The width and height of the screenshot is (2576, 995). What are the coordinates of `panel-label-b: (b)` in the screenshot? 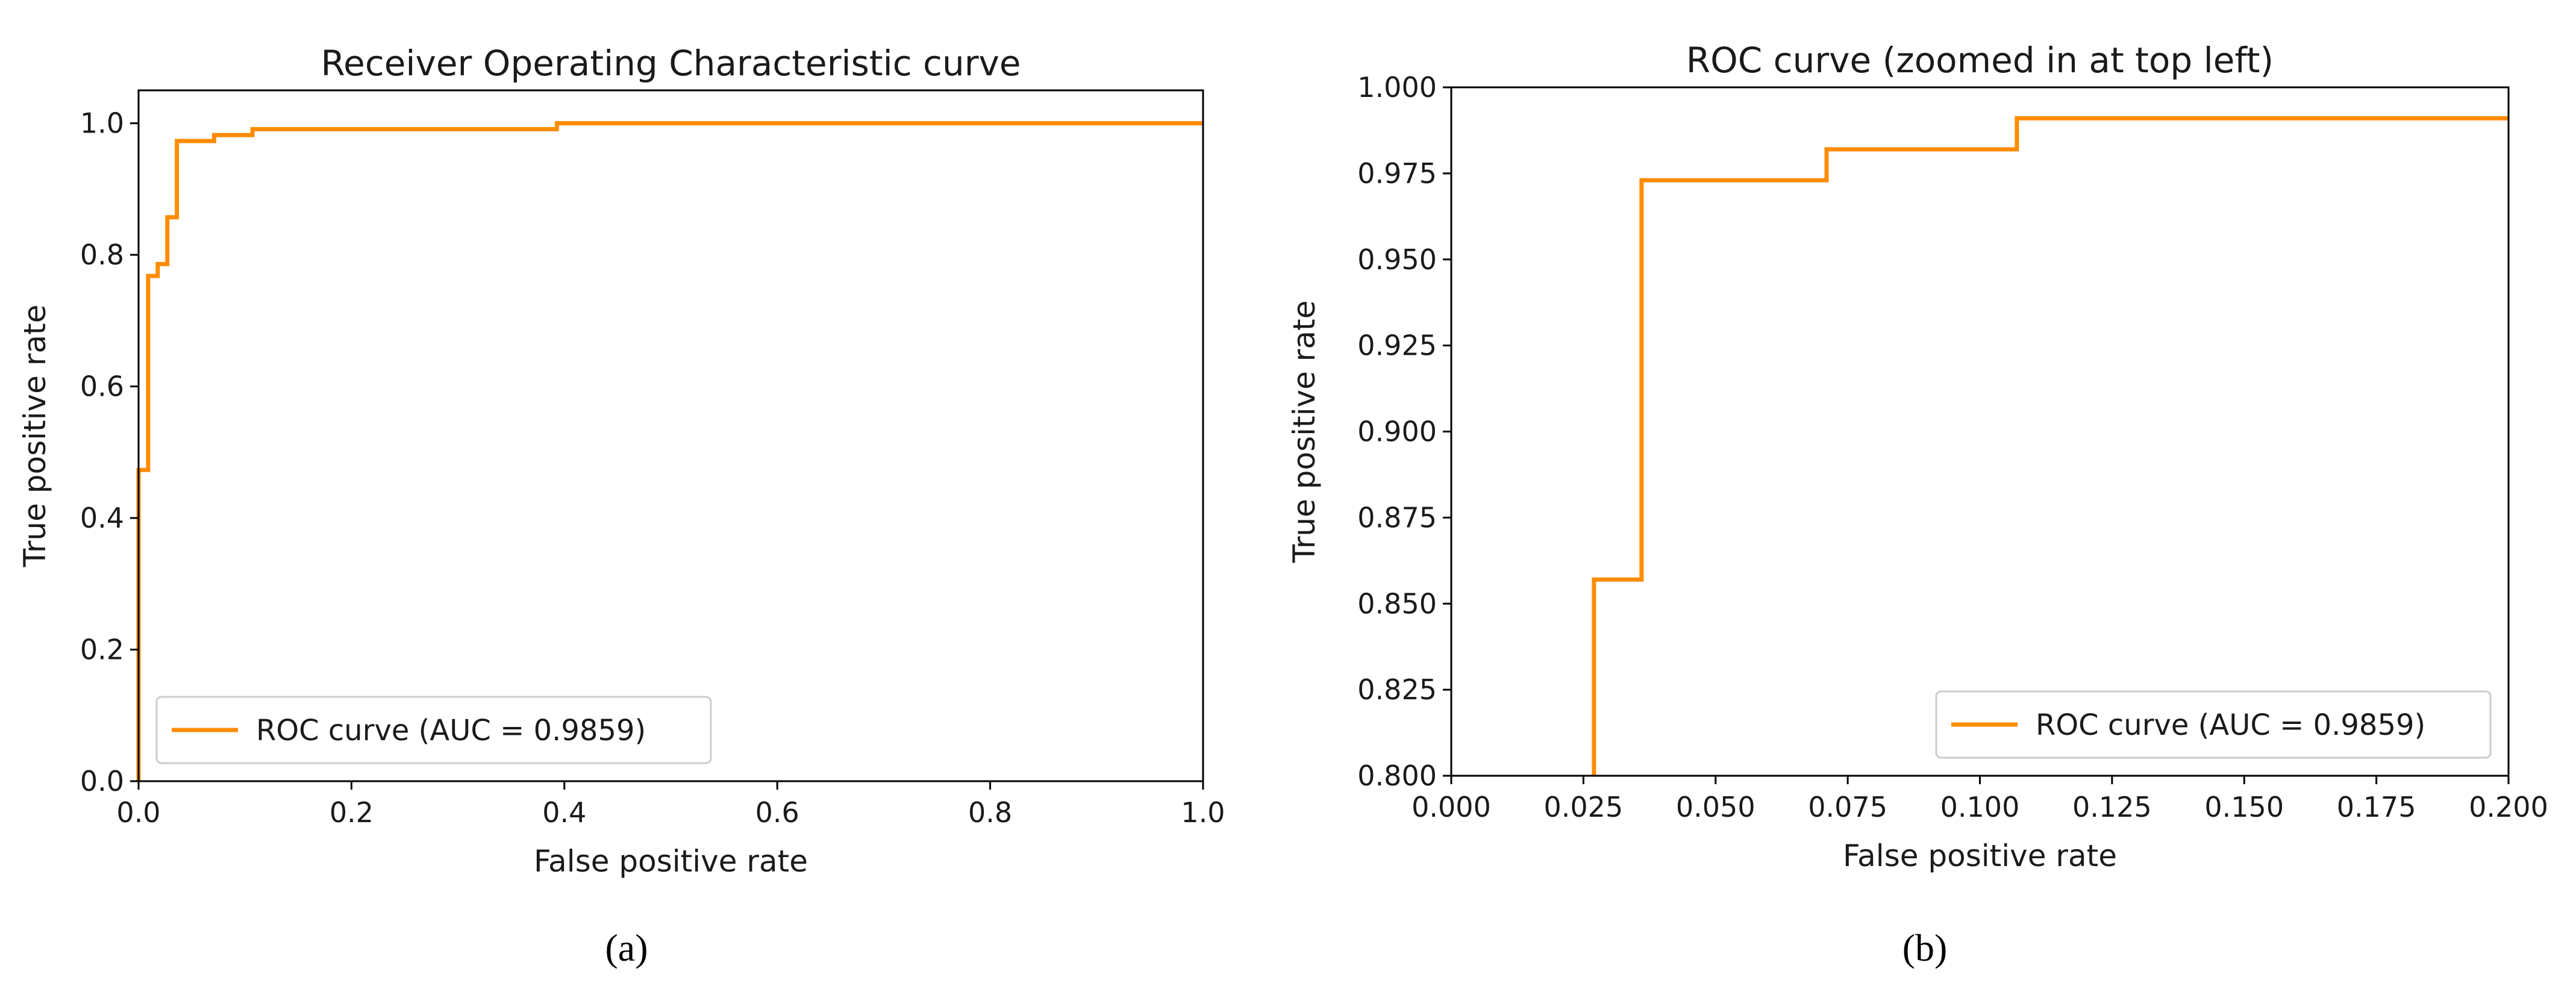 It's located at (1925, 947).